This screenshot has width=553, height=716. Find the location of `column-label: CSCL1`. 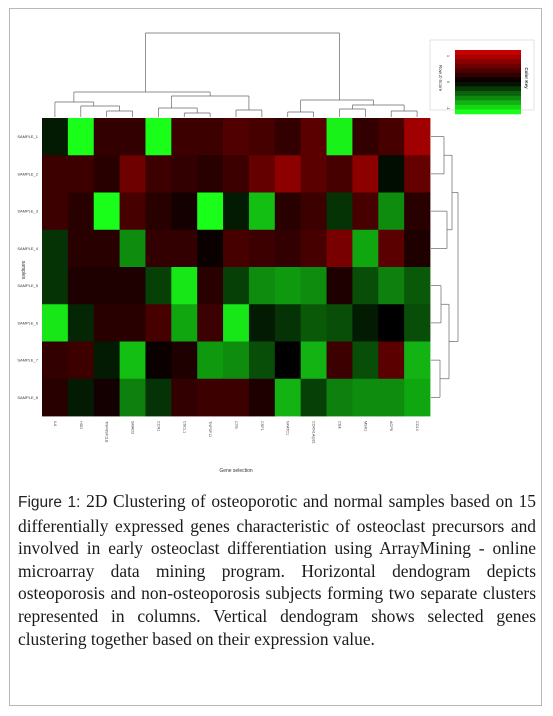

column-label: CSCL1 is located at coordinates (184, 427).